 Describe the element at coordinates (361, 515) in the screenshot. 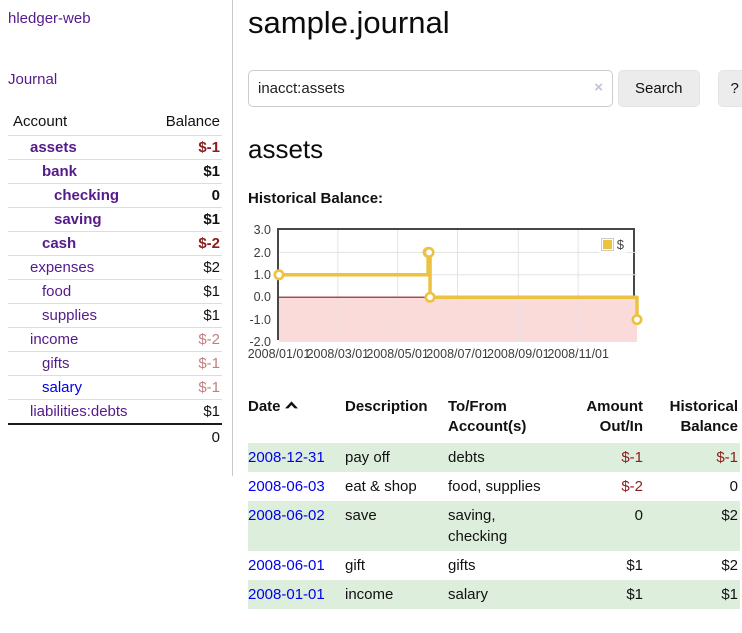

I see `transaction-description: save` at that location.